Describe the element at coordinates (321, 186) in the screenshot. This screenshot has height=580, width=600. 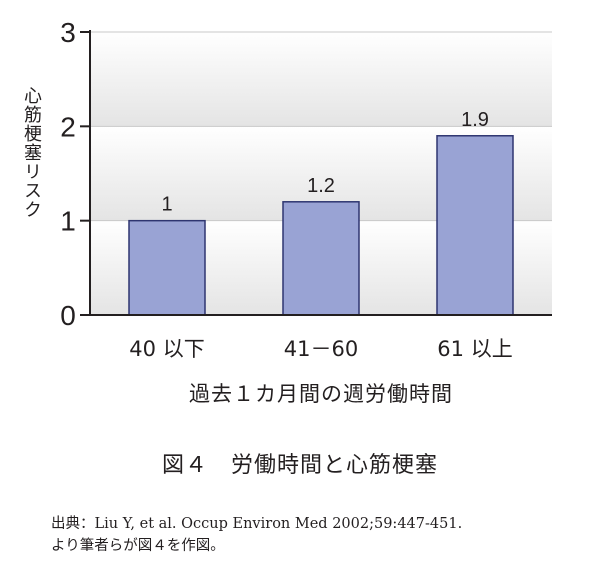
I see `data-label: 1.2` at that location.